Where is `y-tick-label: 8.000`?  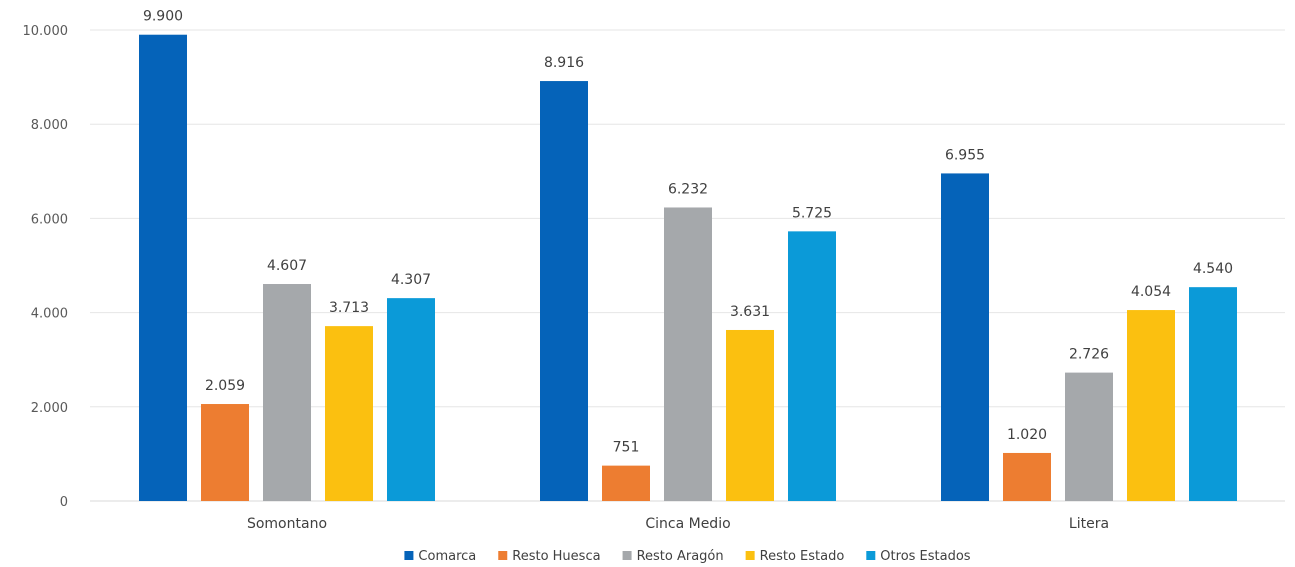 y-tick-label: 8.000 is located at coordinates (49, 125).